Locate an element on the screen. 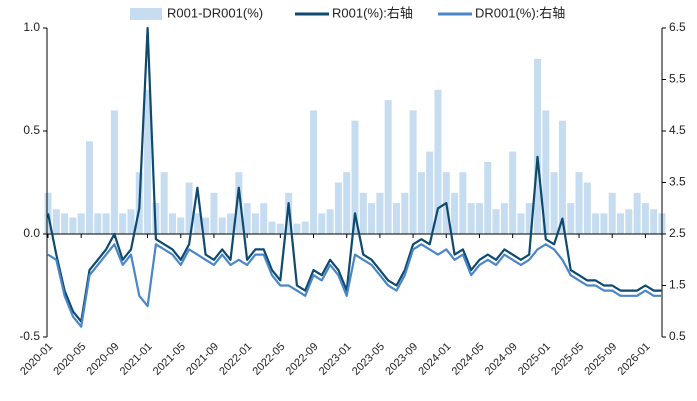 This screenshot has height=401, width=697. x-tick-label: 2024-09 is located at coordinates (501, 359).